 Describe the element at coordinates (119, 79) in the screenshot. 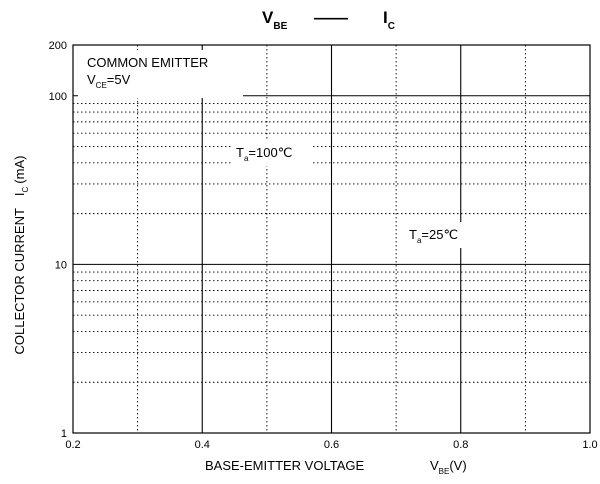

I see `condition-value: =5V` at that location.